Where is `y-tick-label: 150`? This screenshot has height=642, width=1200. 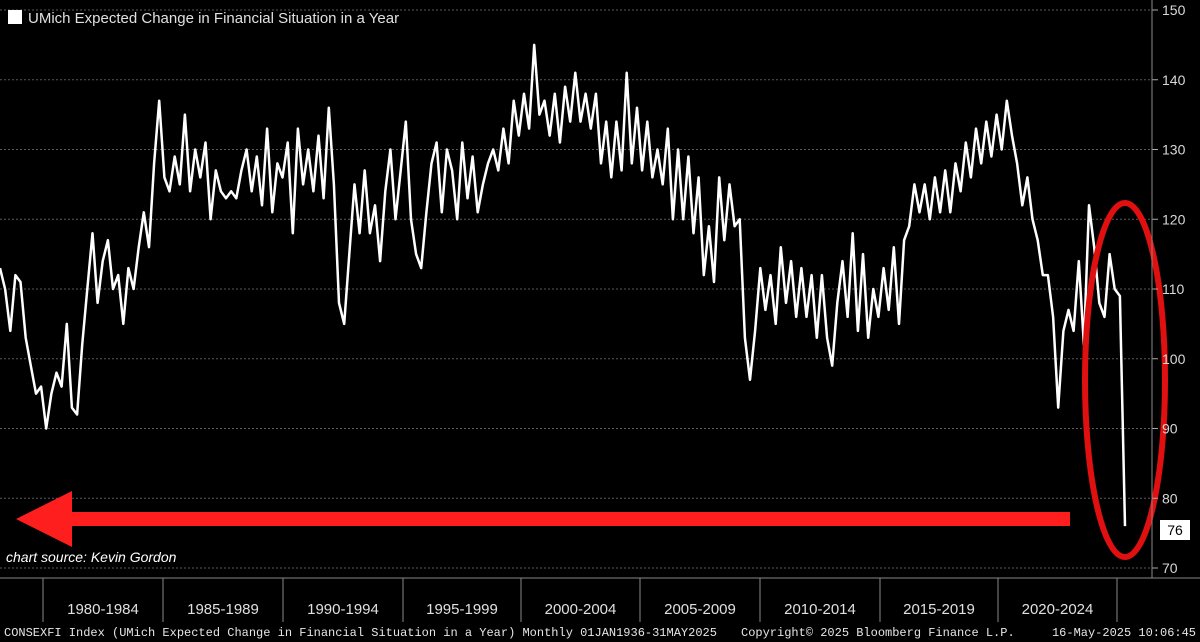 y-tick-label: 150 is located at coordinates (1174, 10).